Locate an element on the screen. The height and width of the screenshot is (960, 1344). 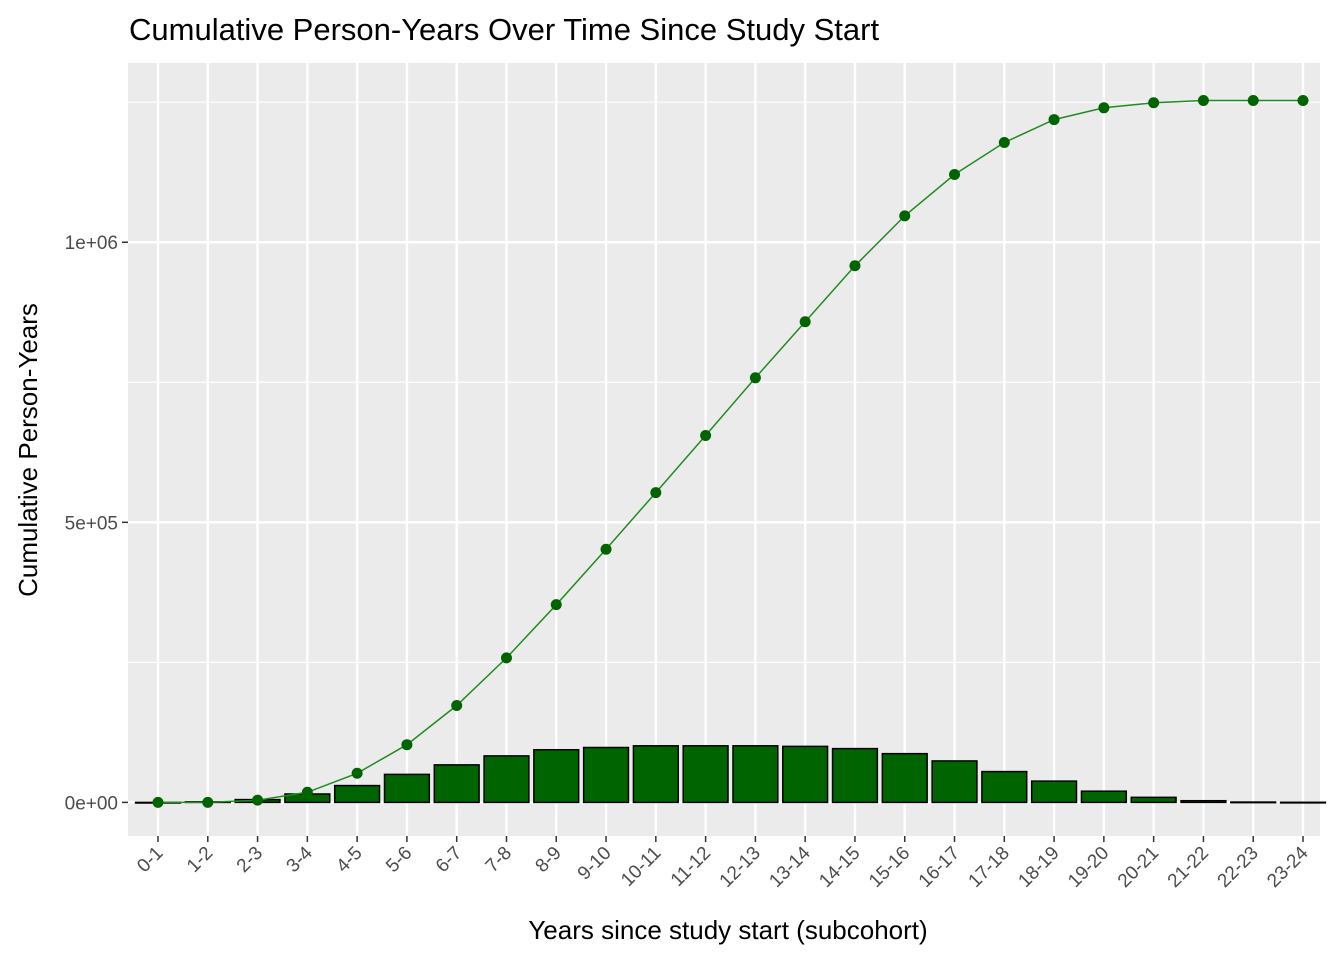
x-tick-label: 23-24 is located at coordinates (1288, 867).